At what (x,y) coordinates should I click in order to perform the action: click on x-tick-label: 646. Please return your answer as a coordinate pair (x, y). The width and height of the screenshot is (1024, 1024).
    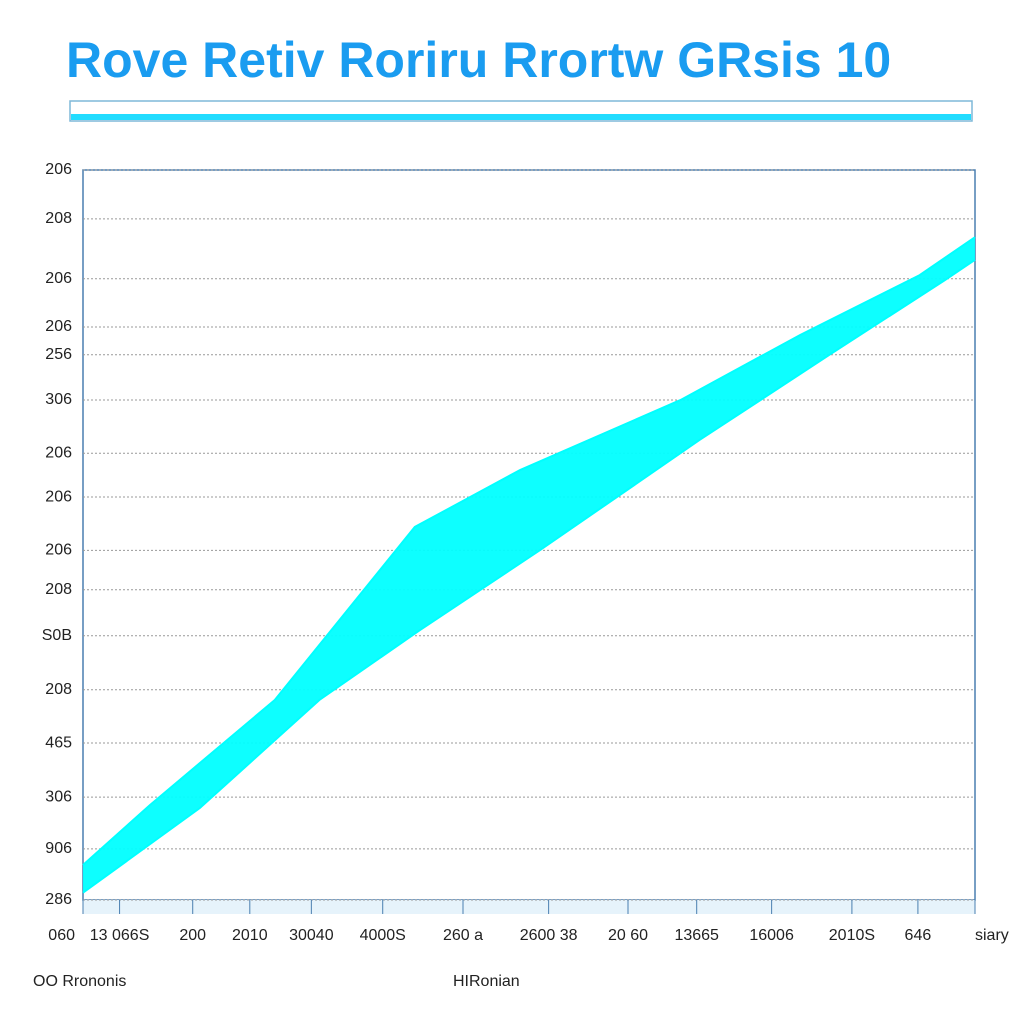
    Looking at the image, I should click on (918, 935).